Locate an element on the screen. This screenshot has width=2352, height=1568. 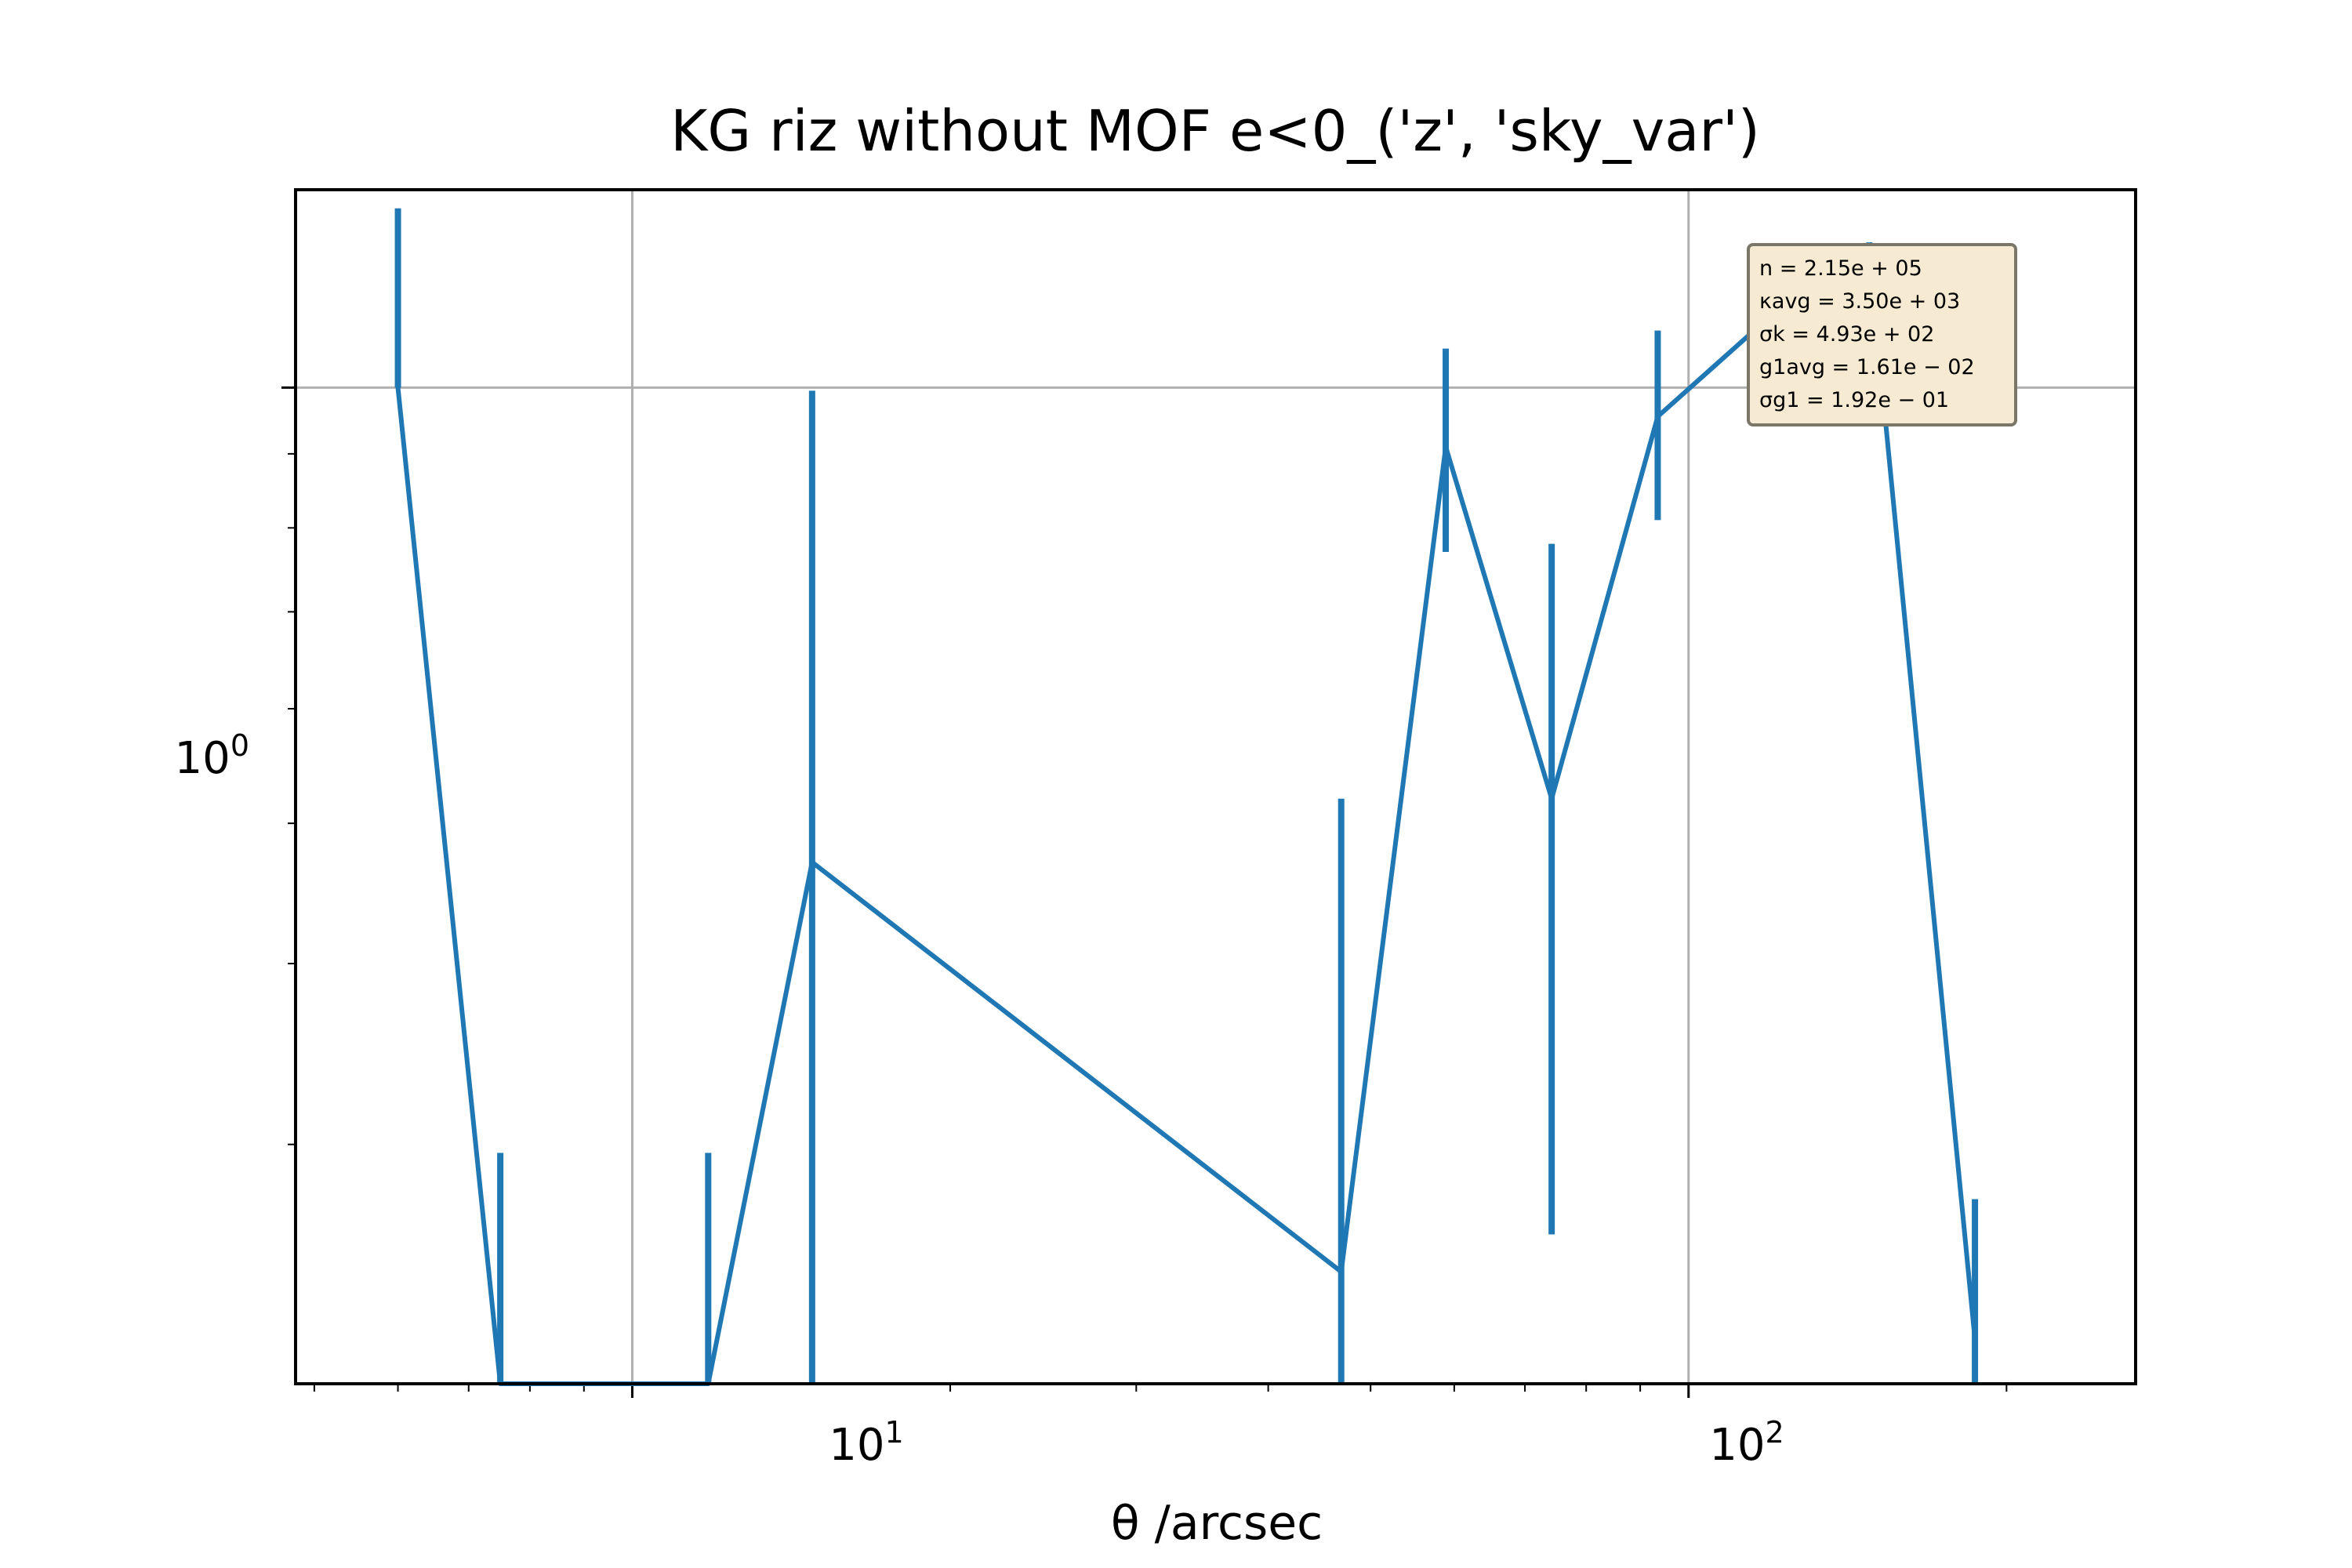
chart-title: KG riz without MOF e<0_('z', 'sky_var') is located at coordinates (1215, 131).